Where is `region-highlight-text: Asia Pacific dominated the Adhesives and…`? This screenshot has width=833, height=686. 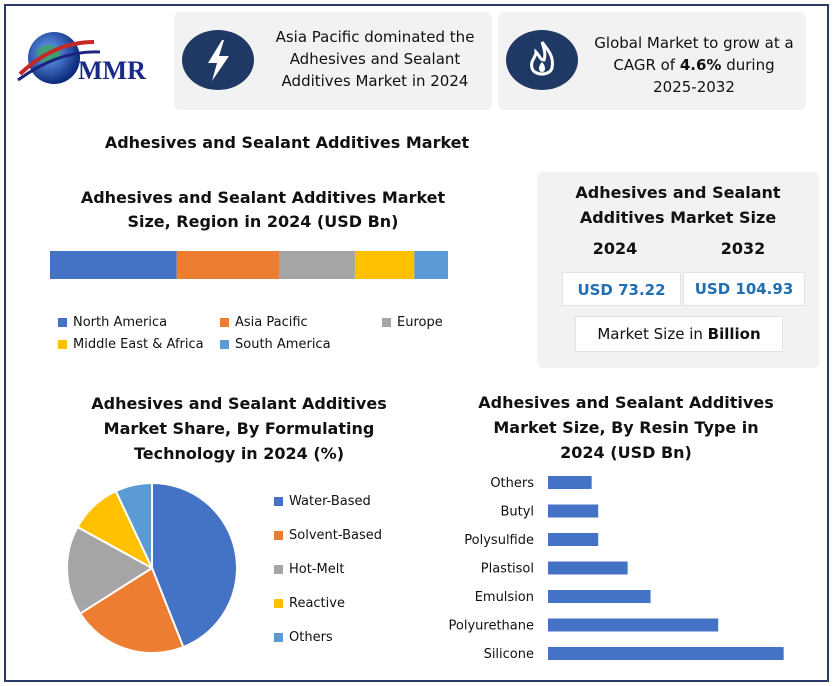
region-highlight-text: Asia Pacific dominated the Adhesives and… is located at coordinates (375, 59).